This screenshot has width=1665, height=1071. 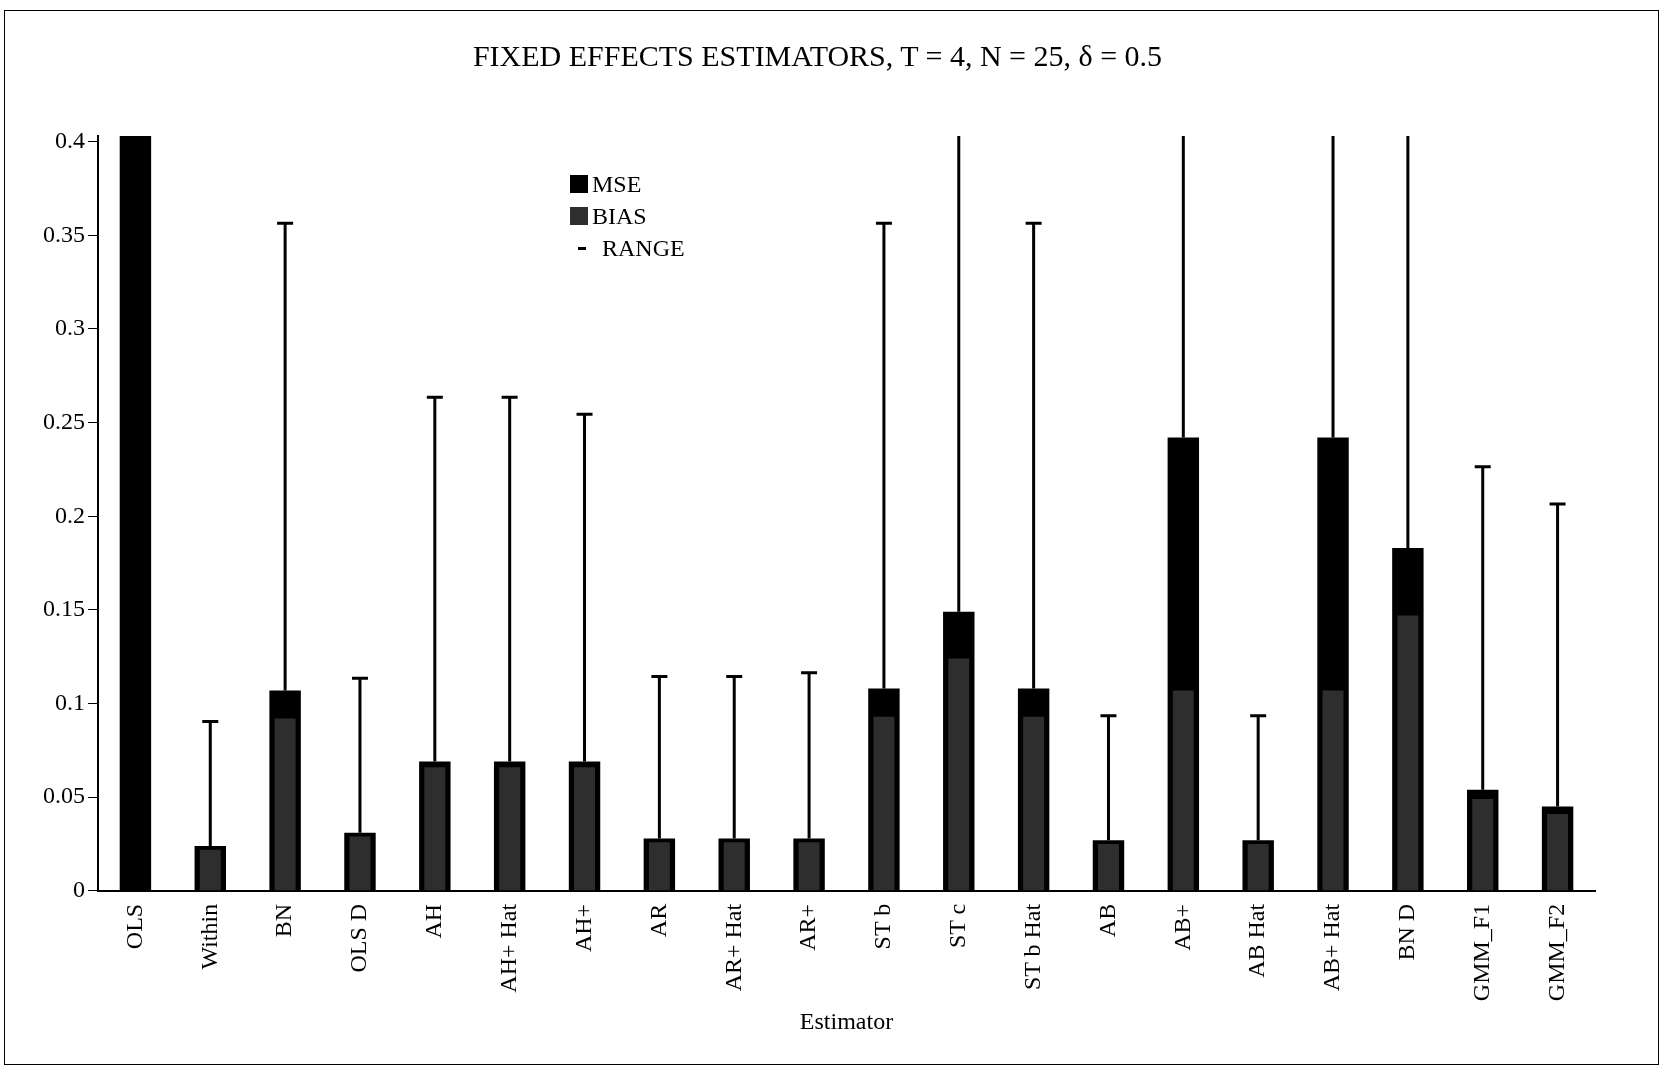 I want to click on x-tick-label: AR+, so click(x=807, y=927).